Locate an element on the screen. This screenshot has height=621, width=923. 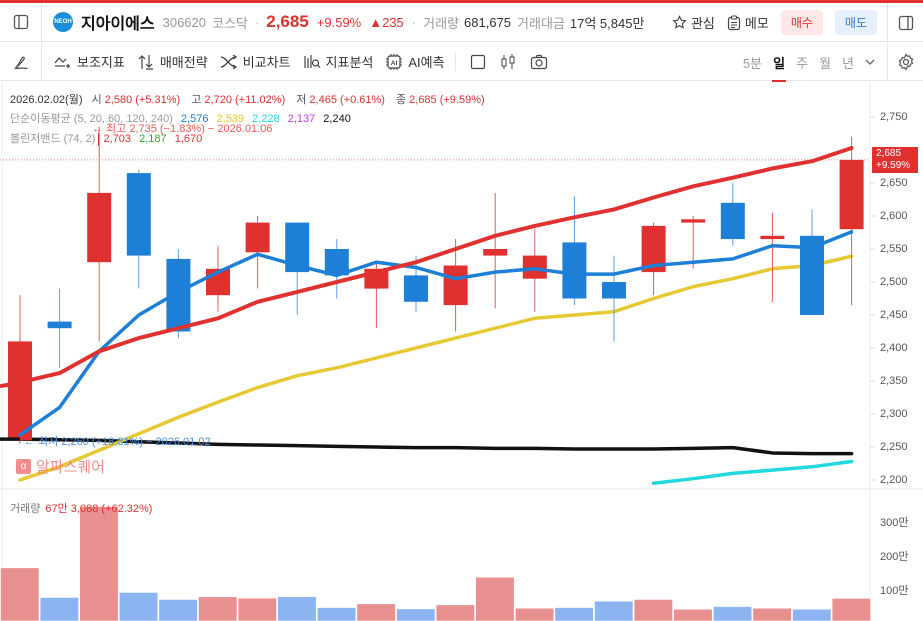
pen-icon is located at coordinates (20, 62).